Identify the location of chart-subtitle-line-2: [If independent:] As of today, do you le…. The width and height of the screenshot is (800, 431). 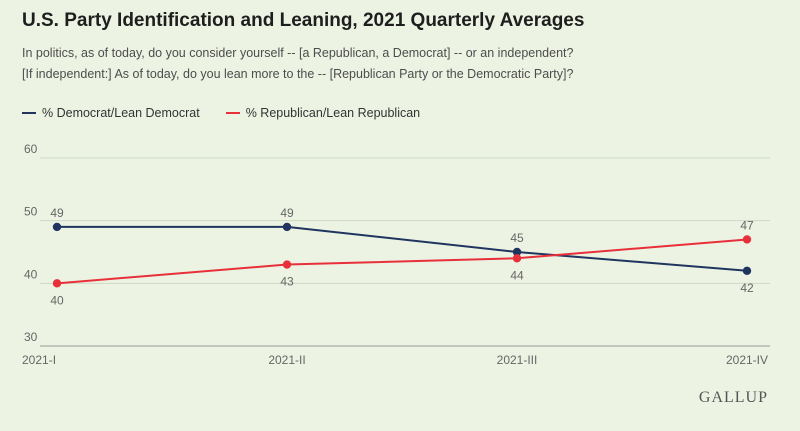
(298, 74).